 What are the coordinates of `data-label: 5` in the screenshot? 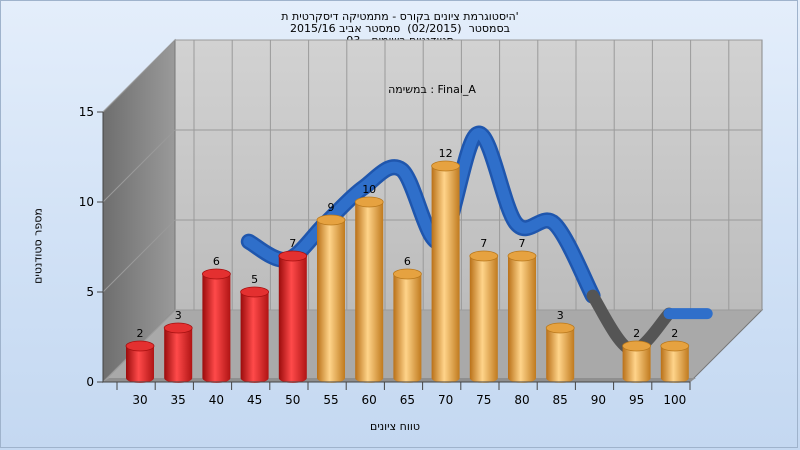 It's located at (254, 279).